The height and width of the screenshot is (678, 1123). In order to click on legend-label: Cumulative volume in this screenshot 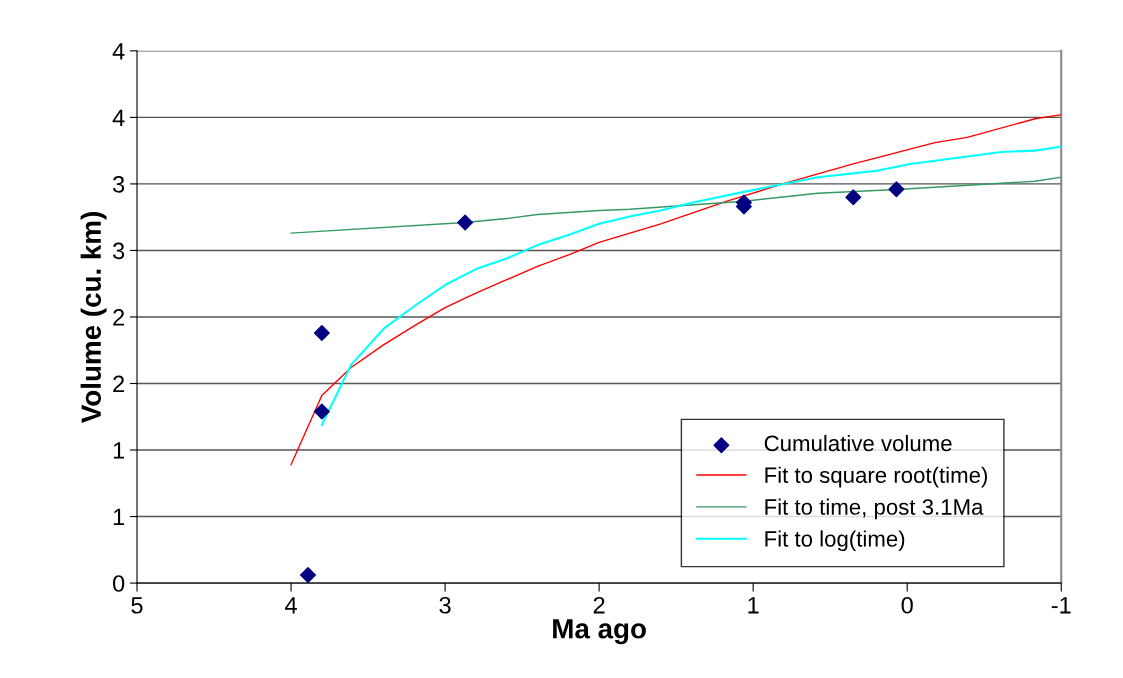, I will do `click(858, 443)`.